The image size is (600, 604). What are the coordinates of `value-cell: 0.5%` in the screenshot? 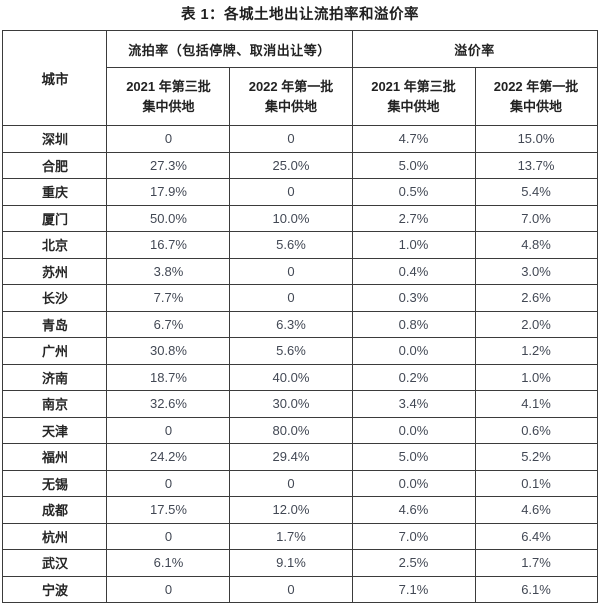 It's located at (413, 192).